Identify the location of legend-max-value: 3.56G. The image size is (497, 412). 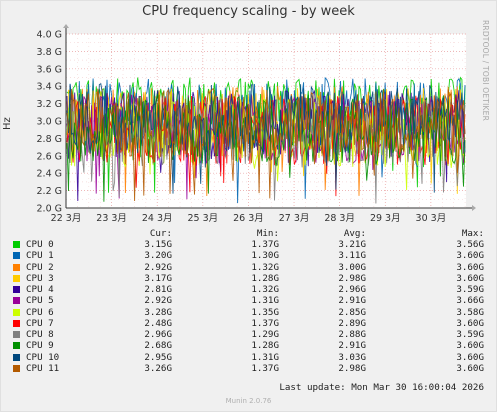
(470, 244).